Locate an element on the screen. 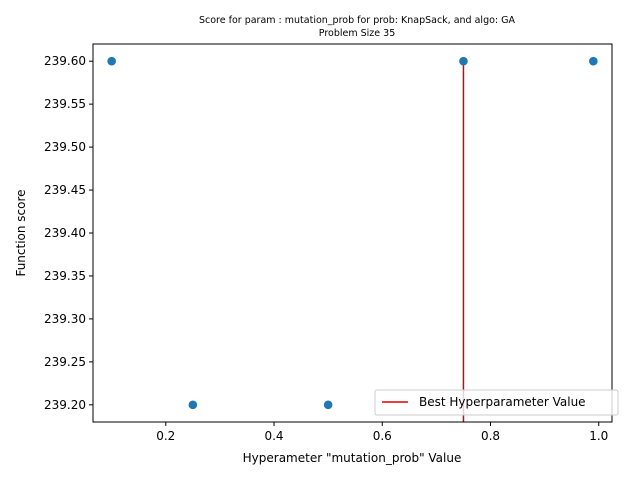  y-tick-label: 239.40 is located at coordinates (65, 233).